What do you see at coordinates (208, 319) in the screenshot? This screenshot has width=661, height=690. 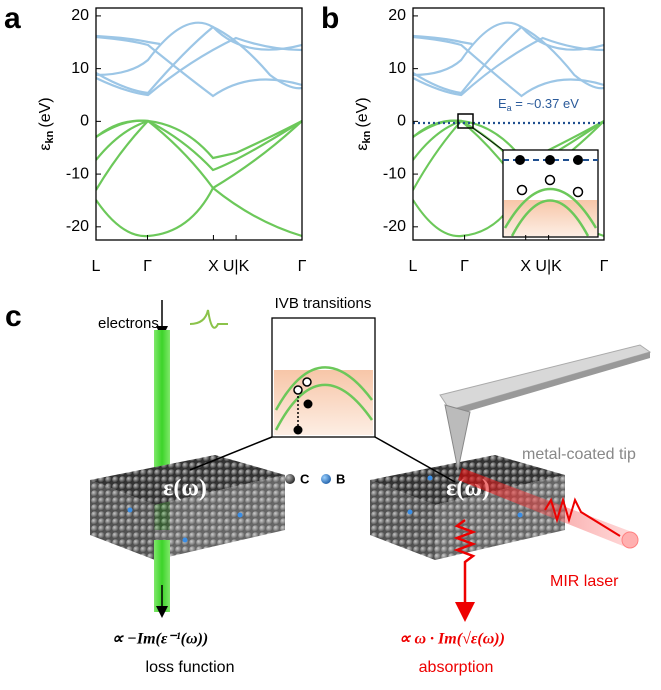 I see `wave-packet` at bounding box center [208, 319].